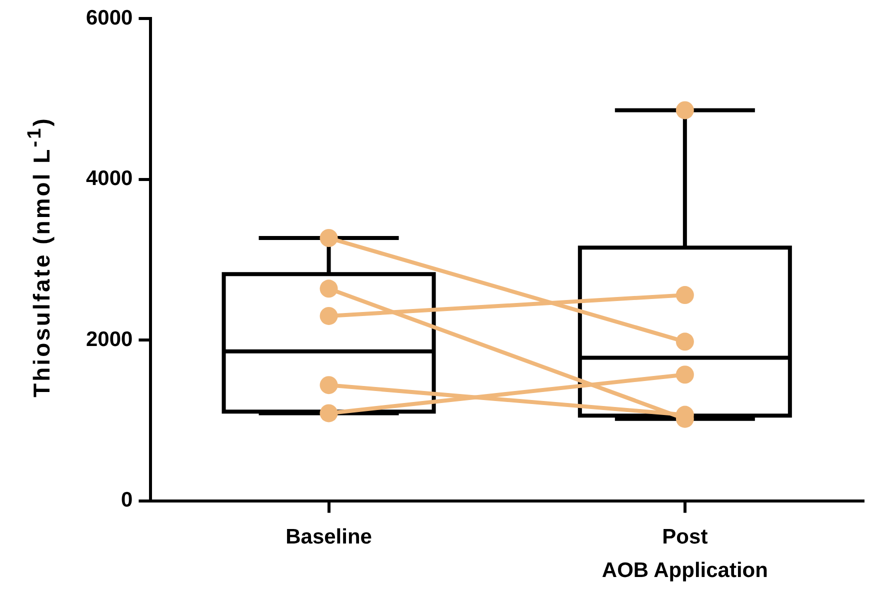 This screenshot has width=875, height=596. What do you see at coordinates (685, 553) in the screenshot?
I see `x-tick-label: Post AOB Application` at bounding box center [685, 553].